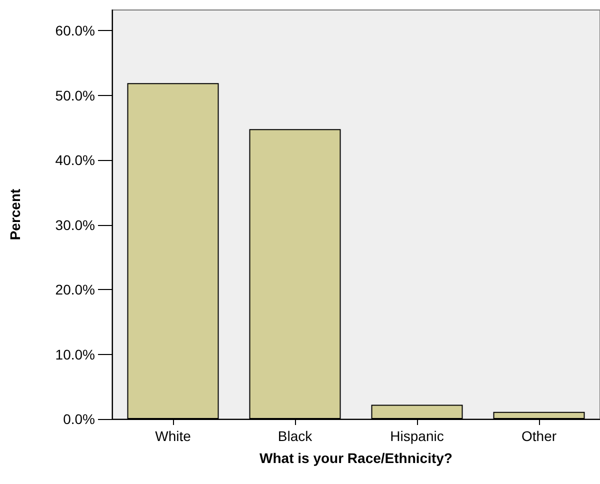 The height and width of the screenshot is (484, 600). What do you see at coordinates (79, 419) in the screenshot?
I see `y-tick-label: 0.0%` at bounding box center [79, 419].